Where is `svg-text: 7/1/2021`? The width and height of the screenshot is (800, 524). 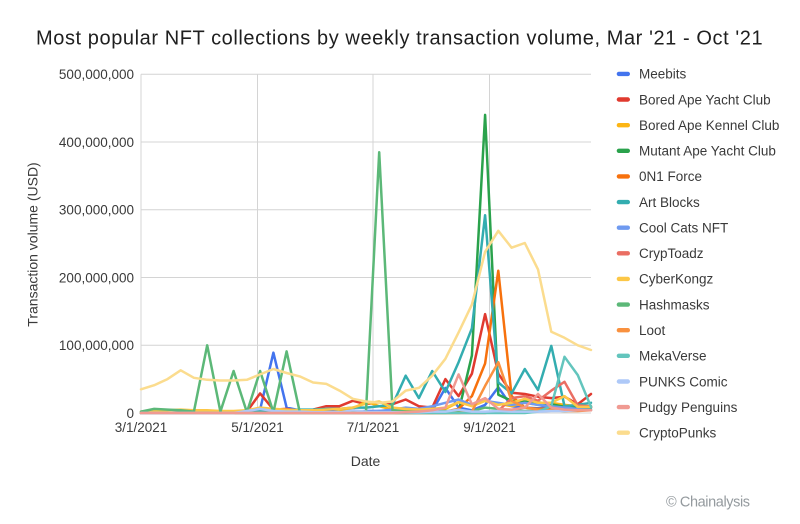
svg-text: 7/1/2021 is located at coordinates (373, 427).